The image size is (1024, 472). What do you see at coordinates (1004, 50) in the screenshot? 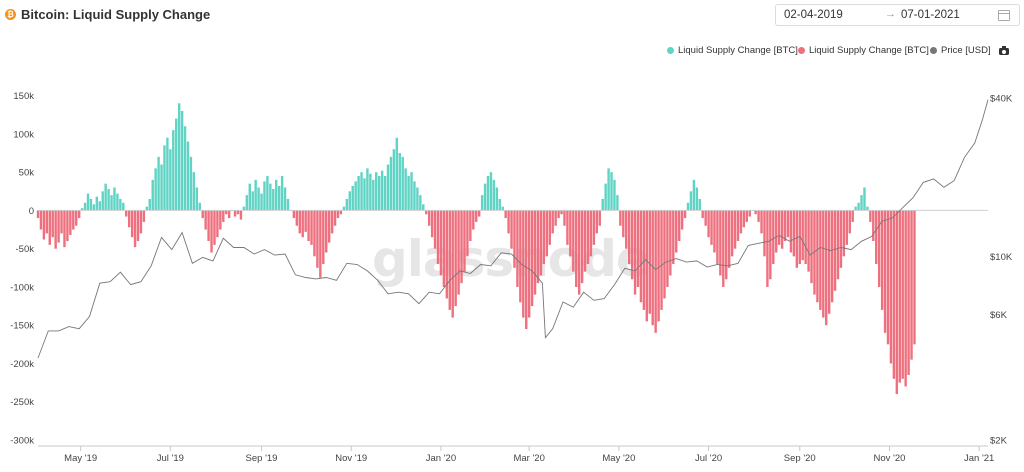
I see `camera-icon` at bounding box center [1004, 50].